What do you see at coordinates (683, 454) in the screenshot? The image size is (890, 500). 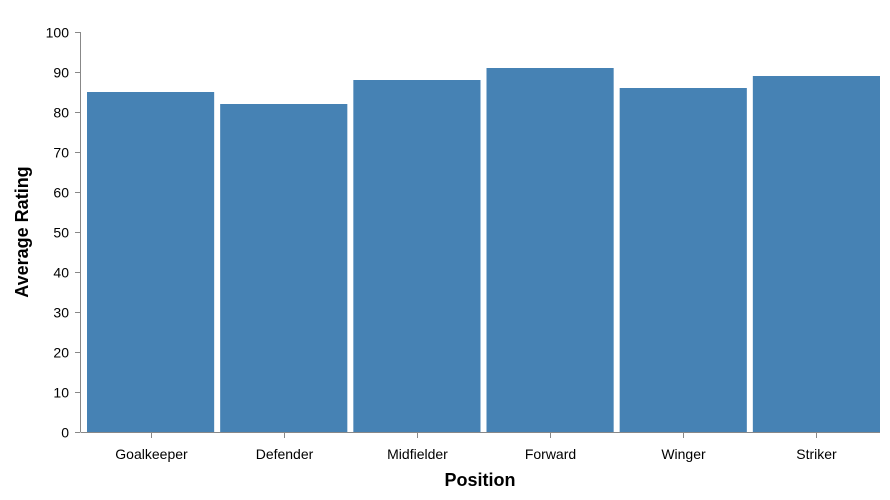 I see `x-tick-label: Winger` at bounding box center [683, 454].